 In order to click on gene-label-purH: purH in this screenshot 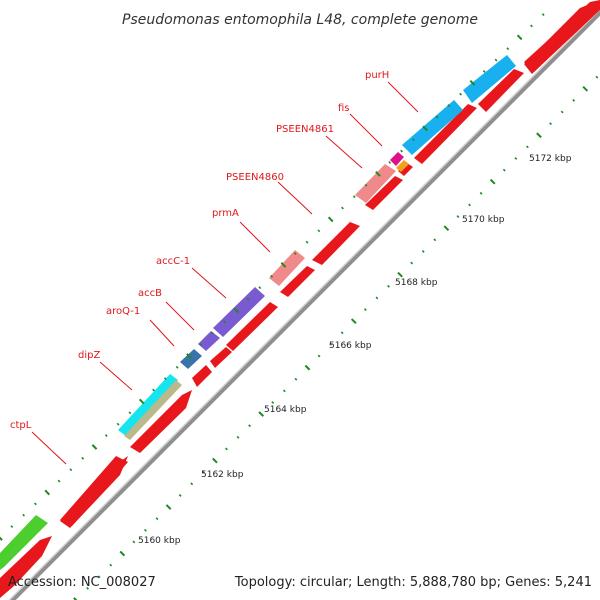, I will do `click(377, 75)`.